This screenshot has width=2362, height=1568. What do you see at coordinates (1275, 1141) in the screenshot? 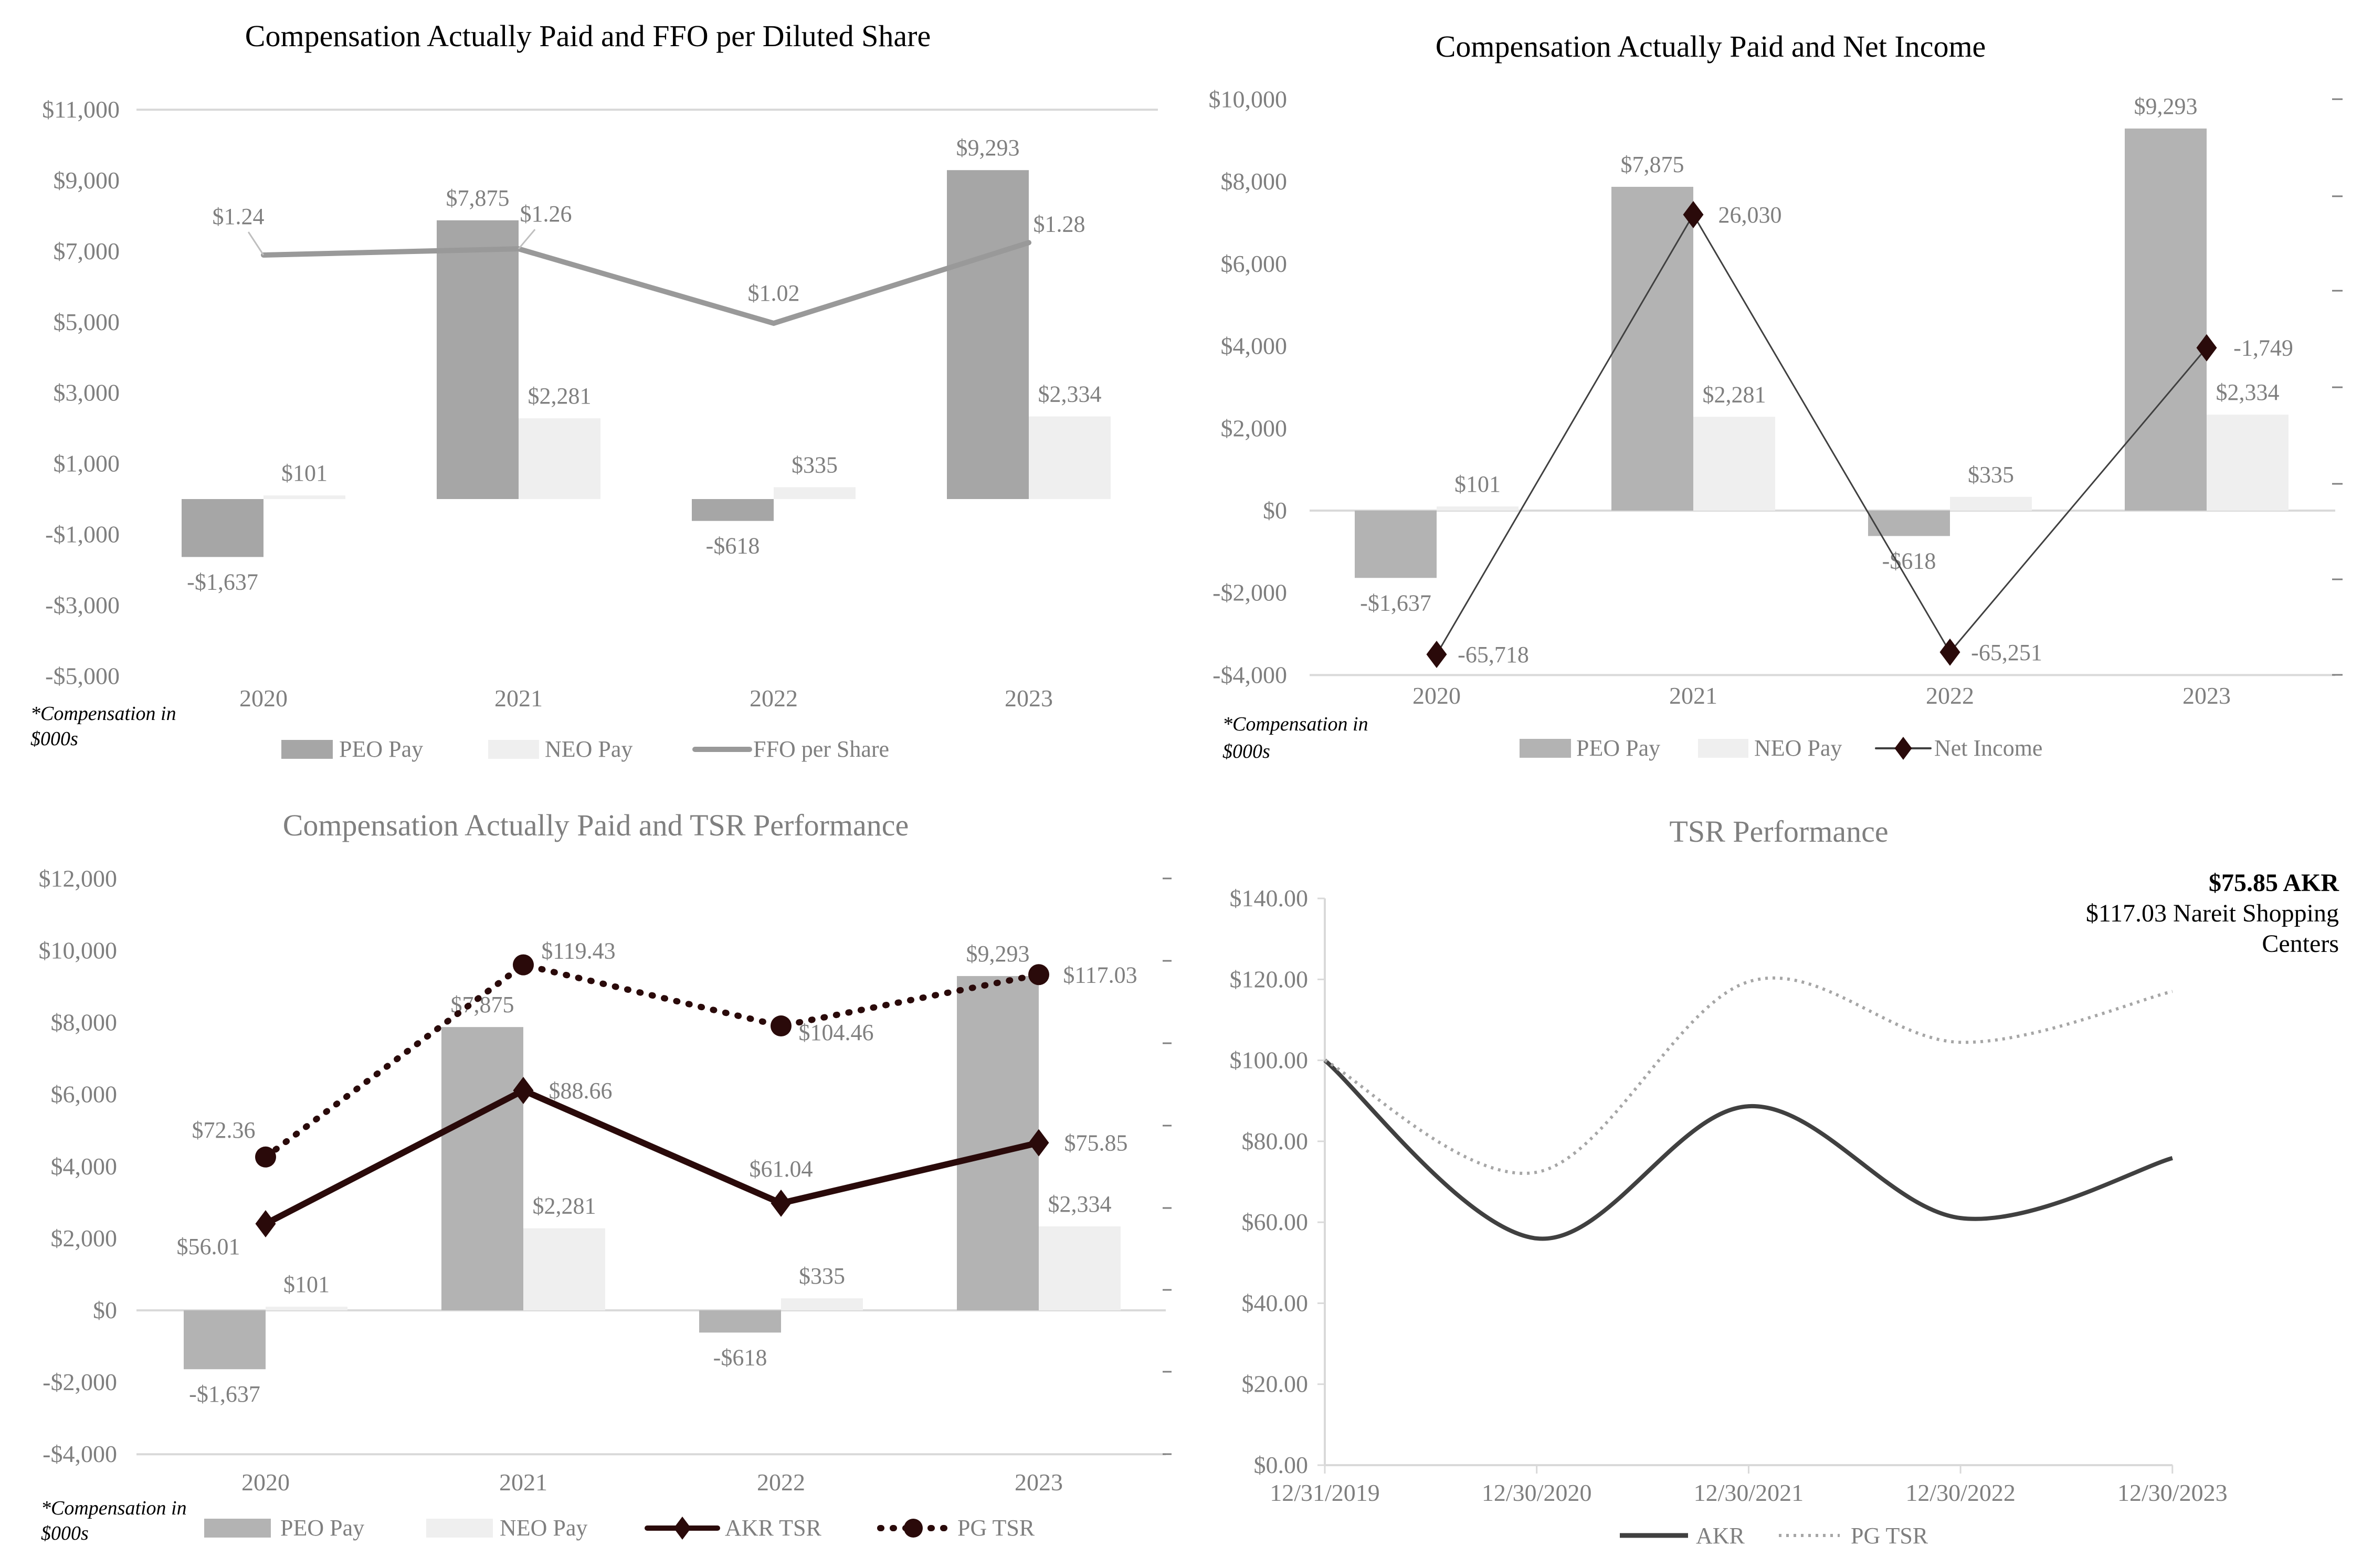
I see `y-tick-label: $80.00` at bounding box center [1275, 1141].